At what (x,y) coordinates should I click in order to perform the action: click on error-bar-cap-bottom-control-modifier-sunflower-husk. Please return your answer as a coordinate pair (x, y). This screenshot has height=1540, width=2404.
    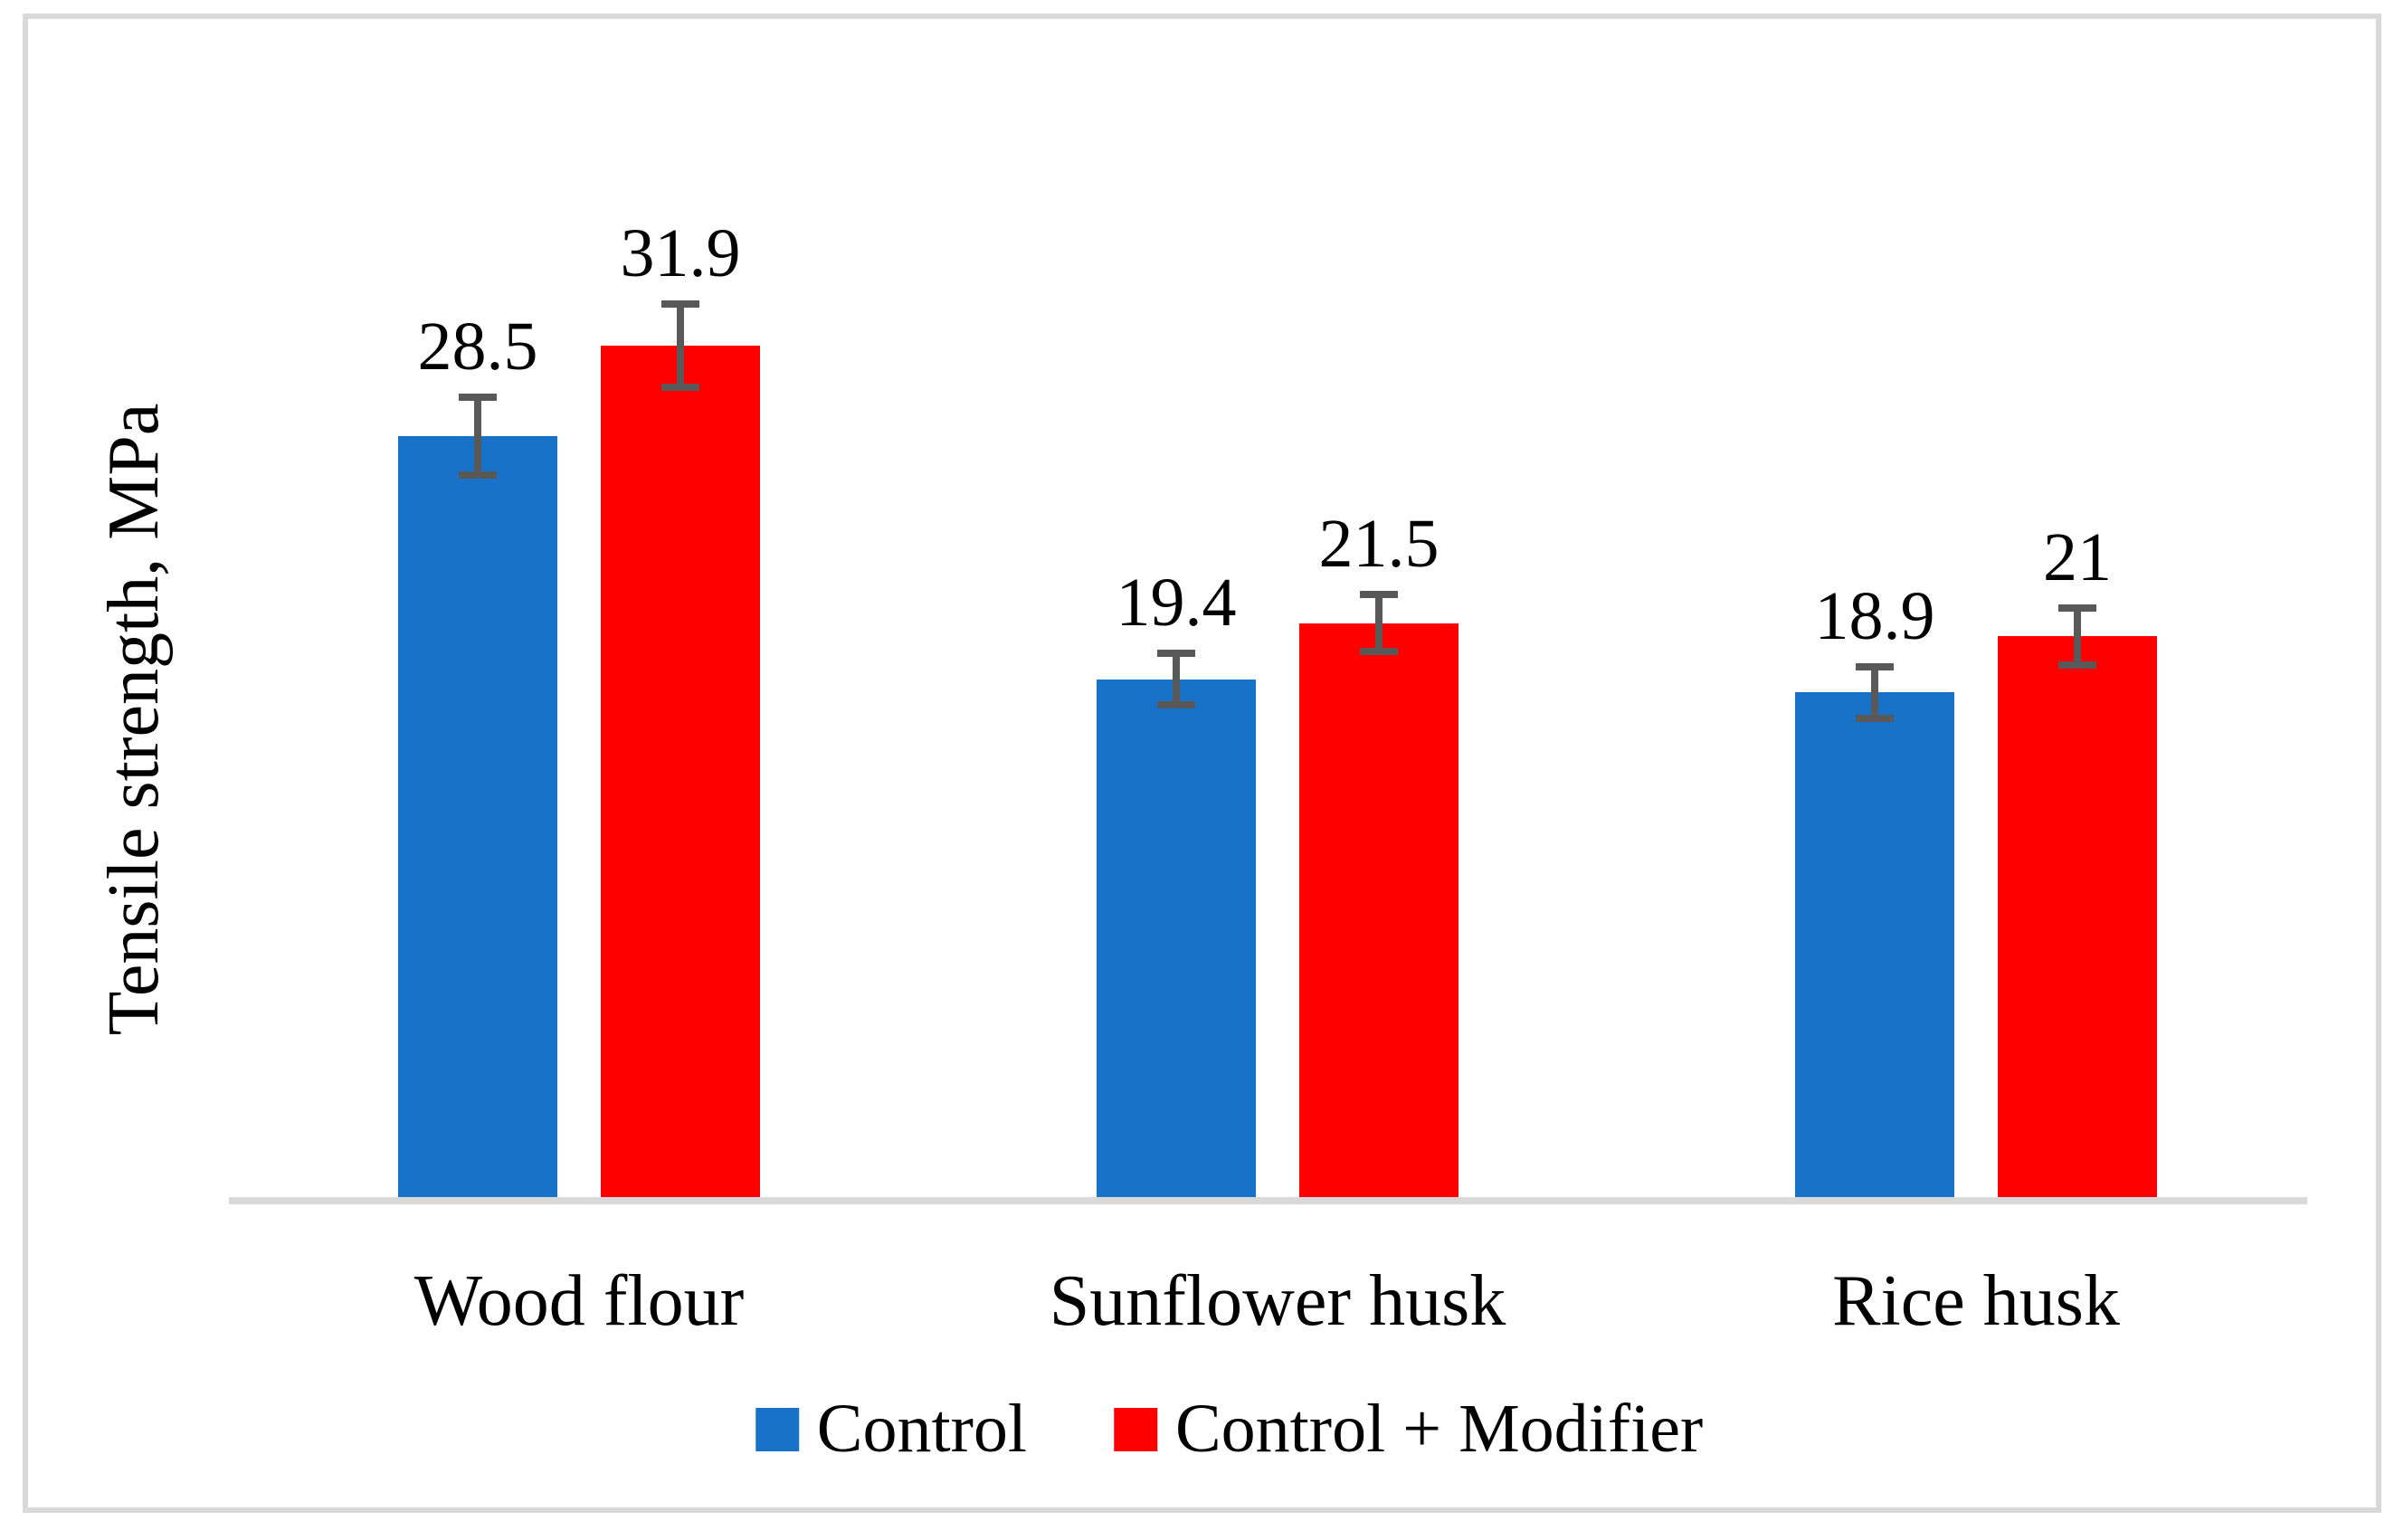
    Looking at the image, I should click on (1379, 652).